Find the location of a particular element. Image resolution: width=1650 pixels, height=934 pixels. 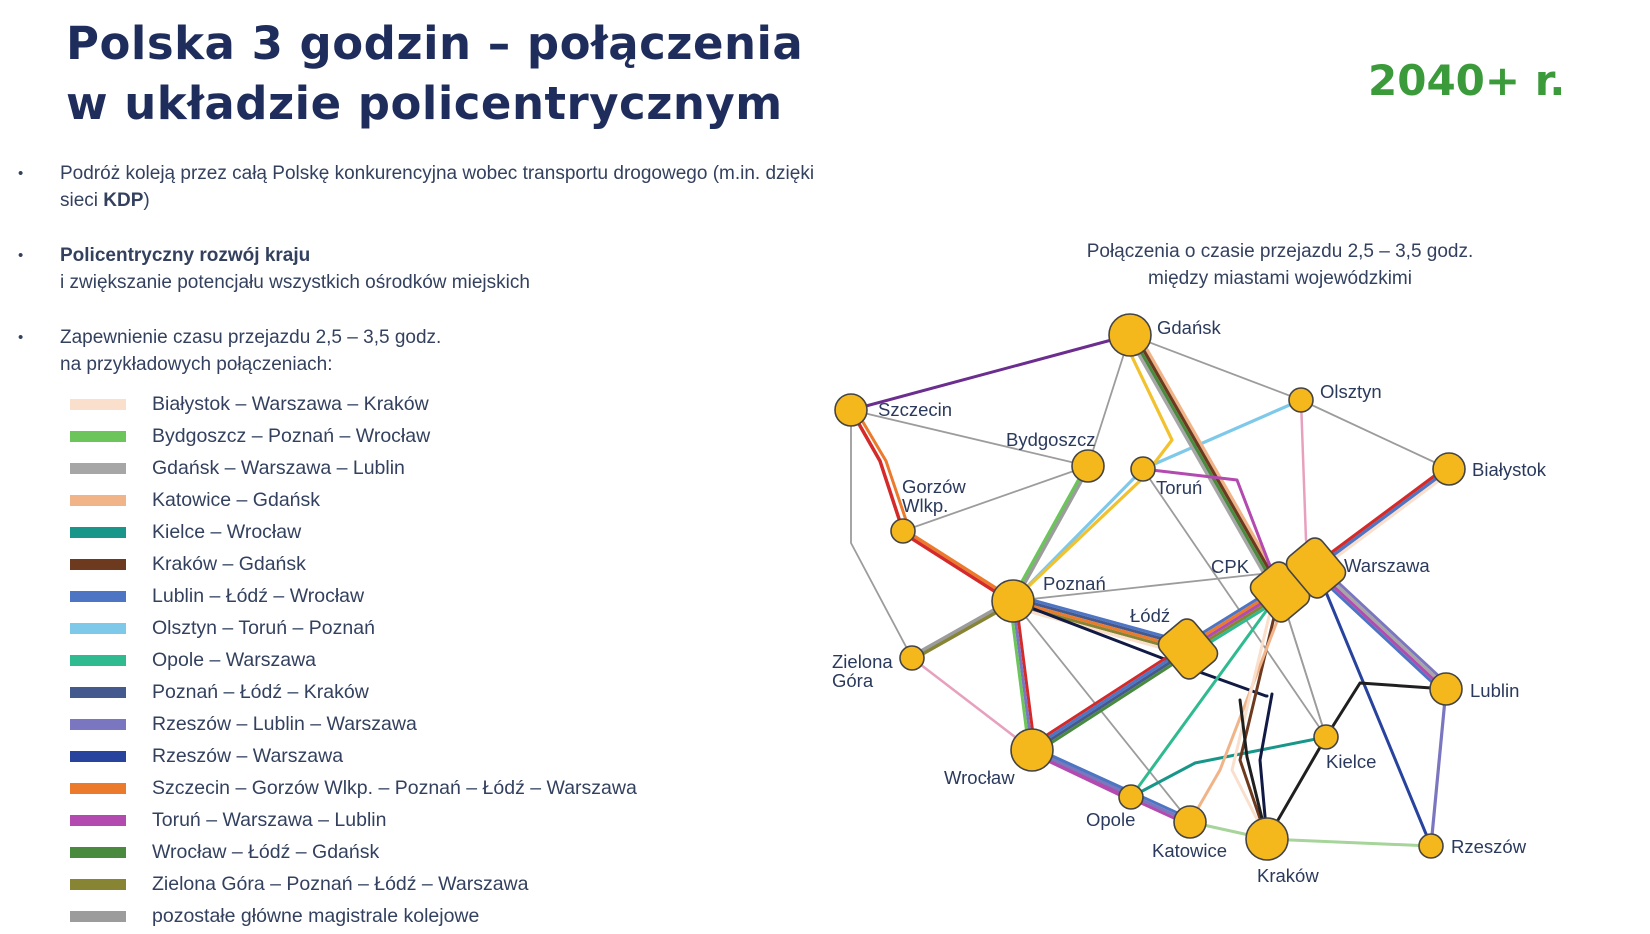

city-label-lodz: Łódź is located at coordinates (1150, 615).